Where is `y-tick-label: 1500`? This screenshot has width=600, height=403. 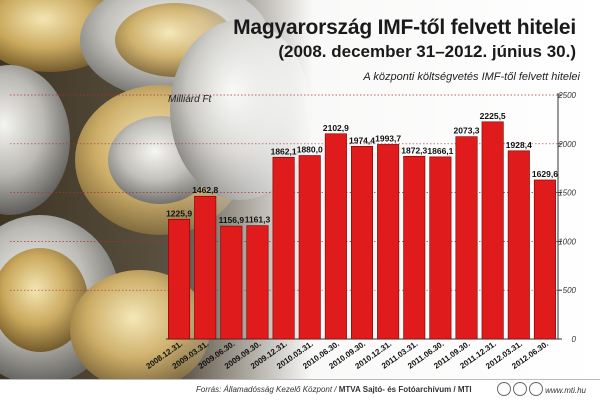 y-tick-label: 1500 is located at coordinates (567, 193).